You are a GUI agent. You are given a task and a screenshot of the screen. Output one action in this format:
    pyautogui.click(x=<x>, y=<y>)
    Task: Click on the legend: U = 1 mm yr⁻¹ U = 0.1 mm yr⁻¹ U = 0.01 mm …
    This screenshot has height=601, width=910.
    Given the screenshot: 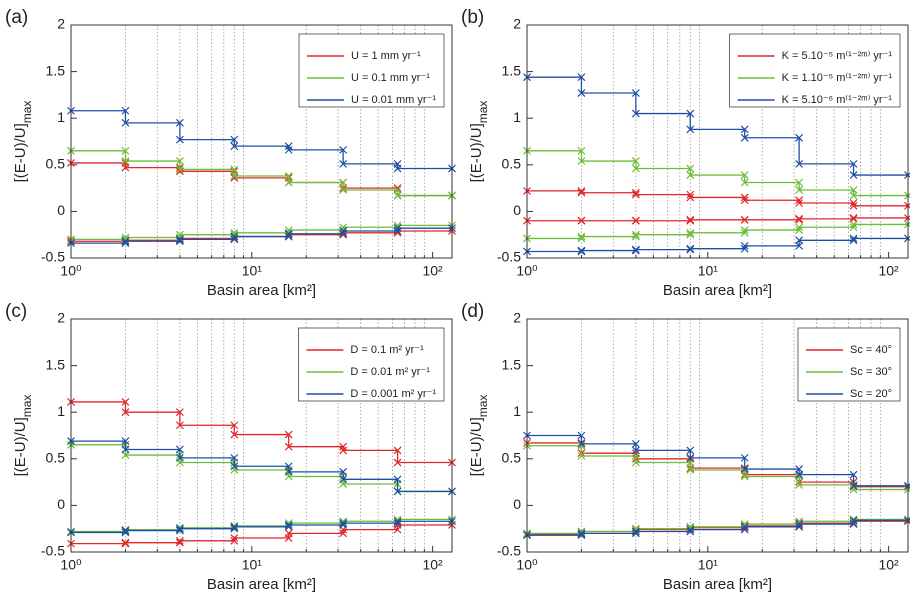 What is the action you would take?
    pyautogui.click(x=371, y=70)
    